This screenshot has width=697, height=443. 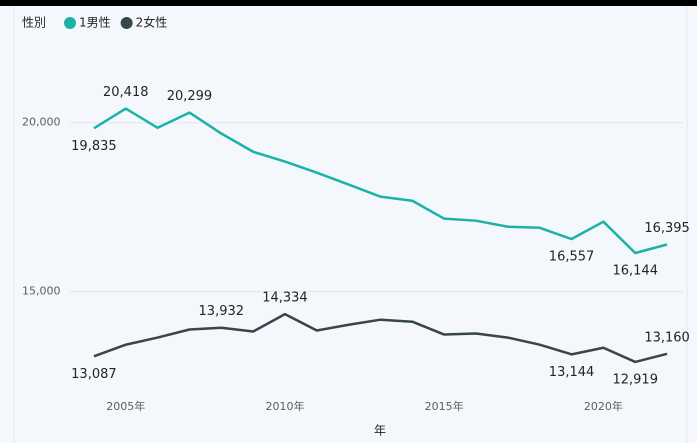 I want to click on data-label: 19,835, so click(x=94, y=146).